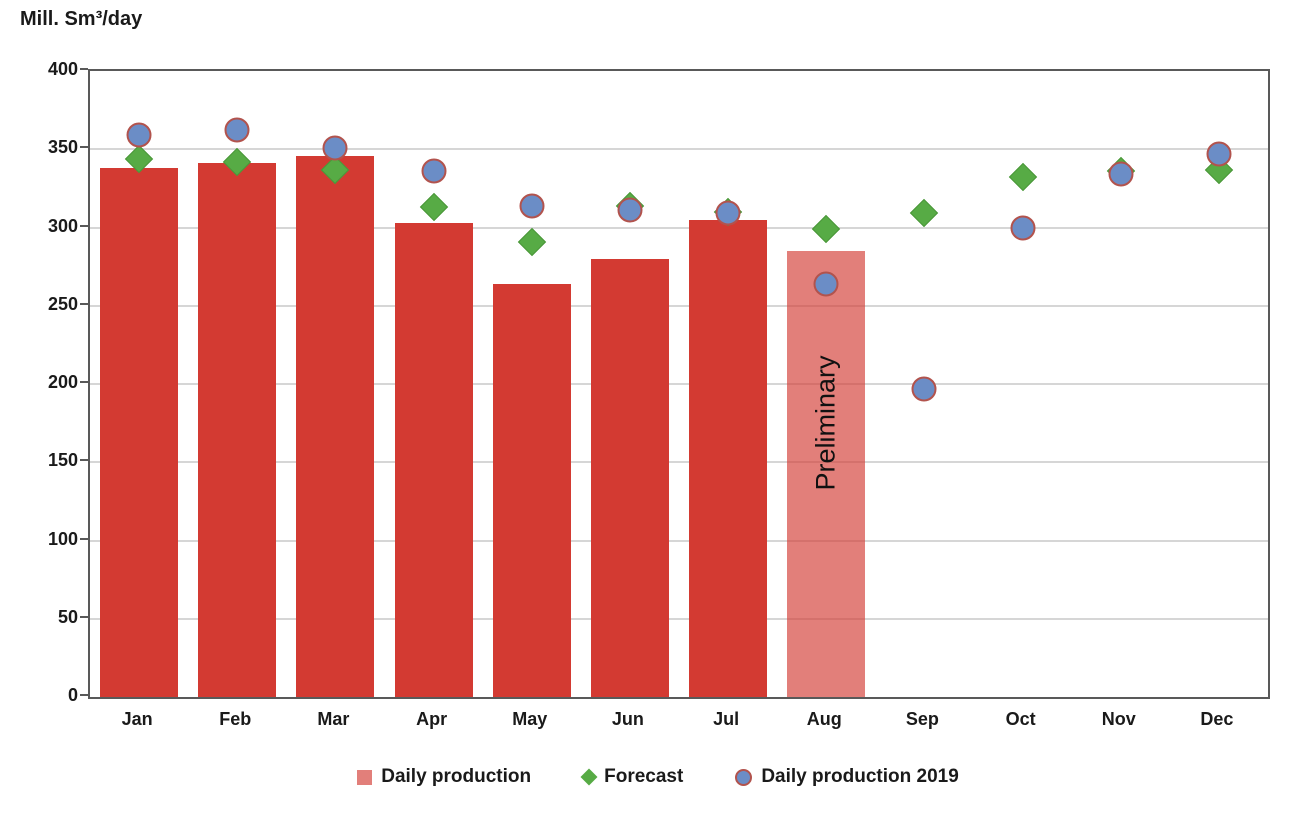 The image size is (1316, 824). What do you see at coordinates (1023, 227) in the screenshot?
I see `daily-production-2019-marker-oct` at bounding box center [1023, 227].